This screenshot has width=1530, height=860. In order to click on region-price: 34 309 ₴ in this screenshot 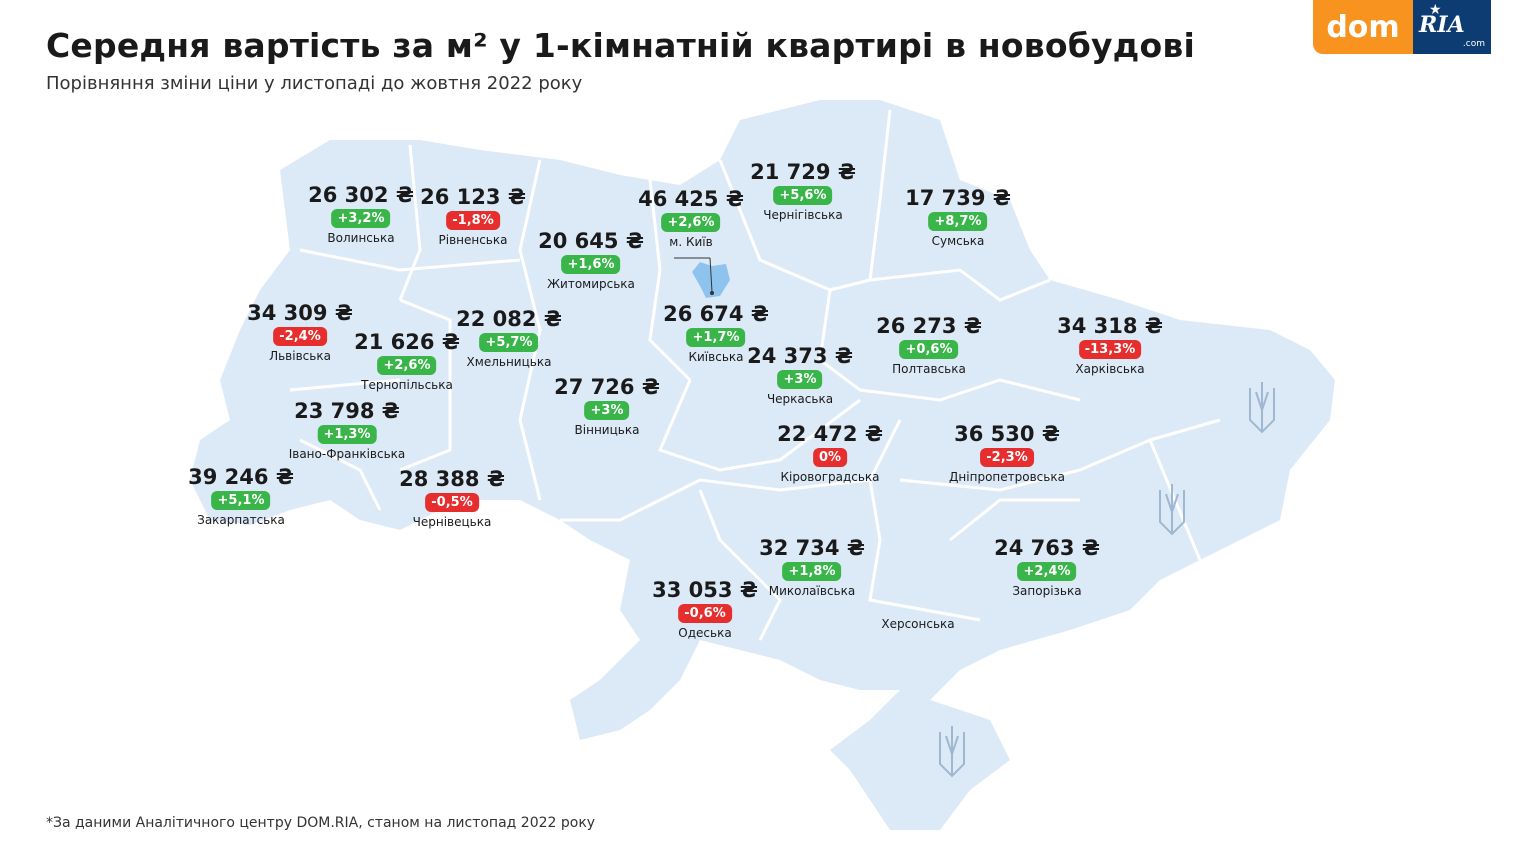, I will do `click(300, 313)`.